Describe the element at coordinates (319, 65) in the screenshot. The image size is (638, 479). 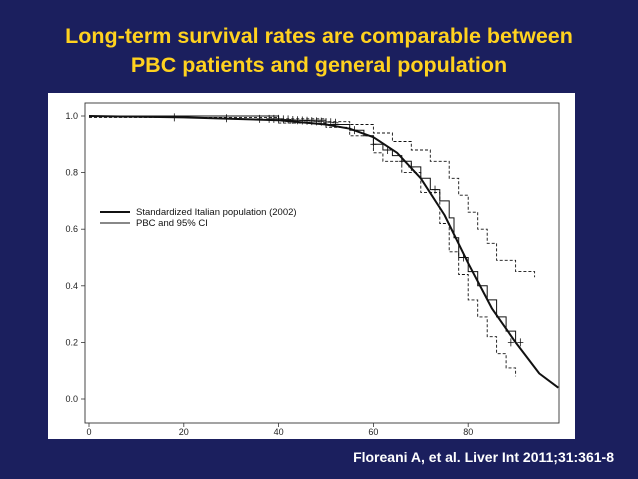
I see `slide-title-line-2: PBC patients and general population` at that location.